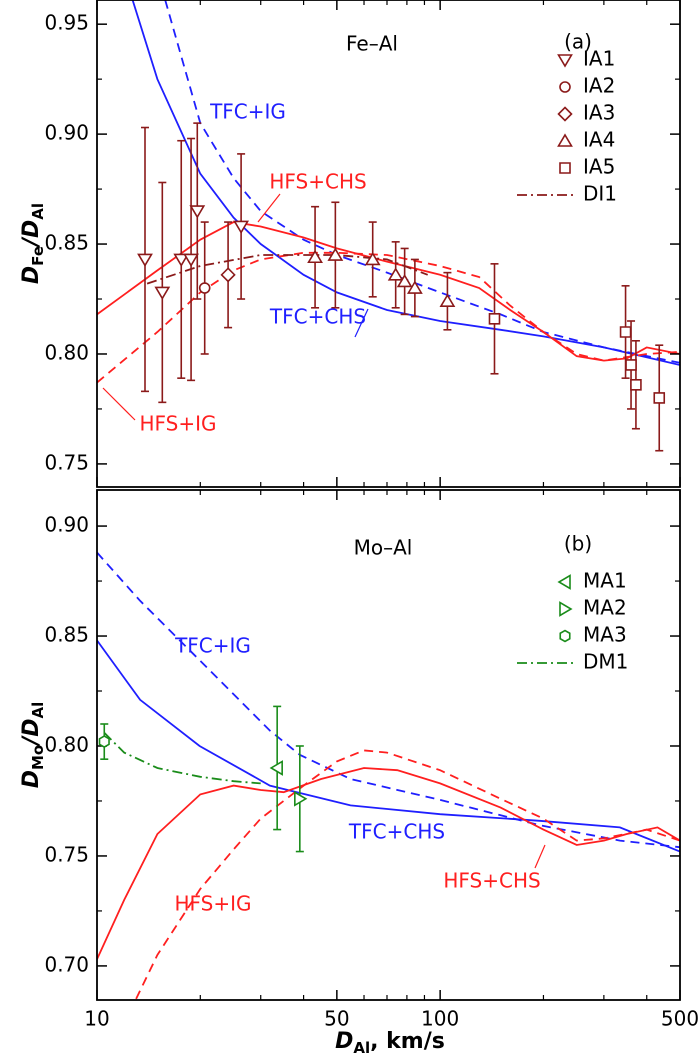 The image size is (700, 1058). I want to click on y-axis-label: DMo/DAl, so click(33, 745).